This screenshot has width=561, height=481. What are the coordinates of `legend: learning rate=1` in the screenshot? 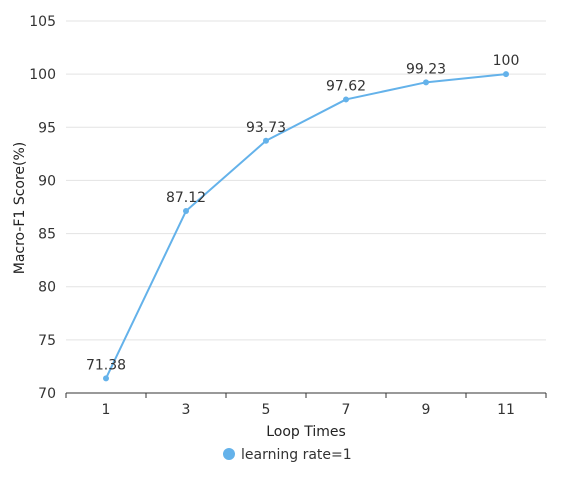 It's located at (287, 455).